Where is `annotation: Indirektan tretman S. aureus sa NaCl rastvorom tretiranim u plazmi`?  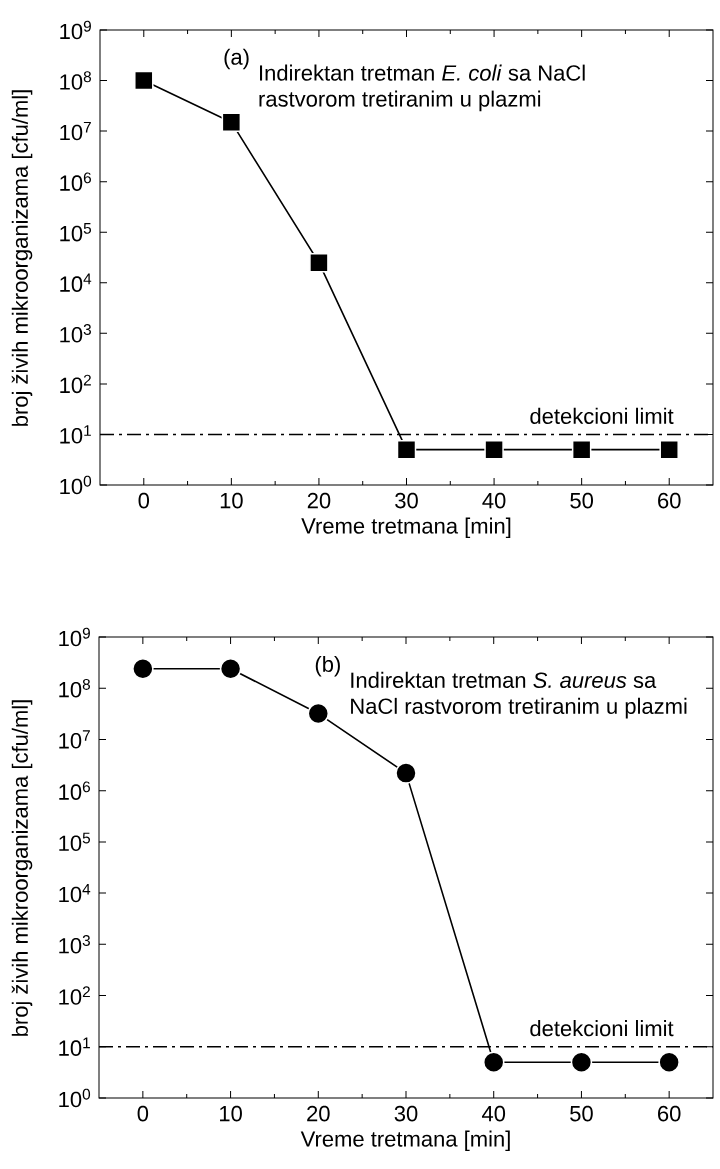 annotation: Indirektan tretman S. aureus sa NaCl rastvorom tretiranim u plazmi is located at coordinates (519, 695).